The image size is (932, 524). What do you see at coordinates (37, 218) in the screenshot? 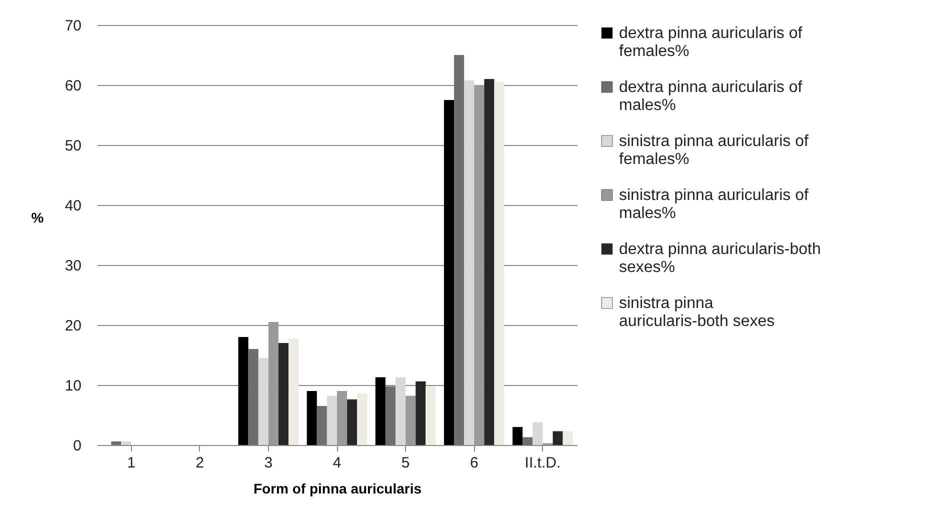
I see `y-axis-title: %` at bounding box center [37, 218].